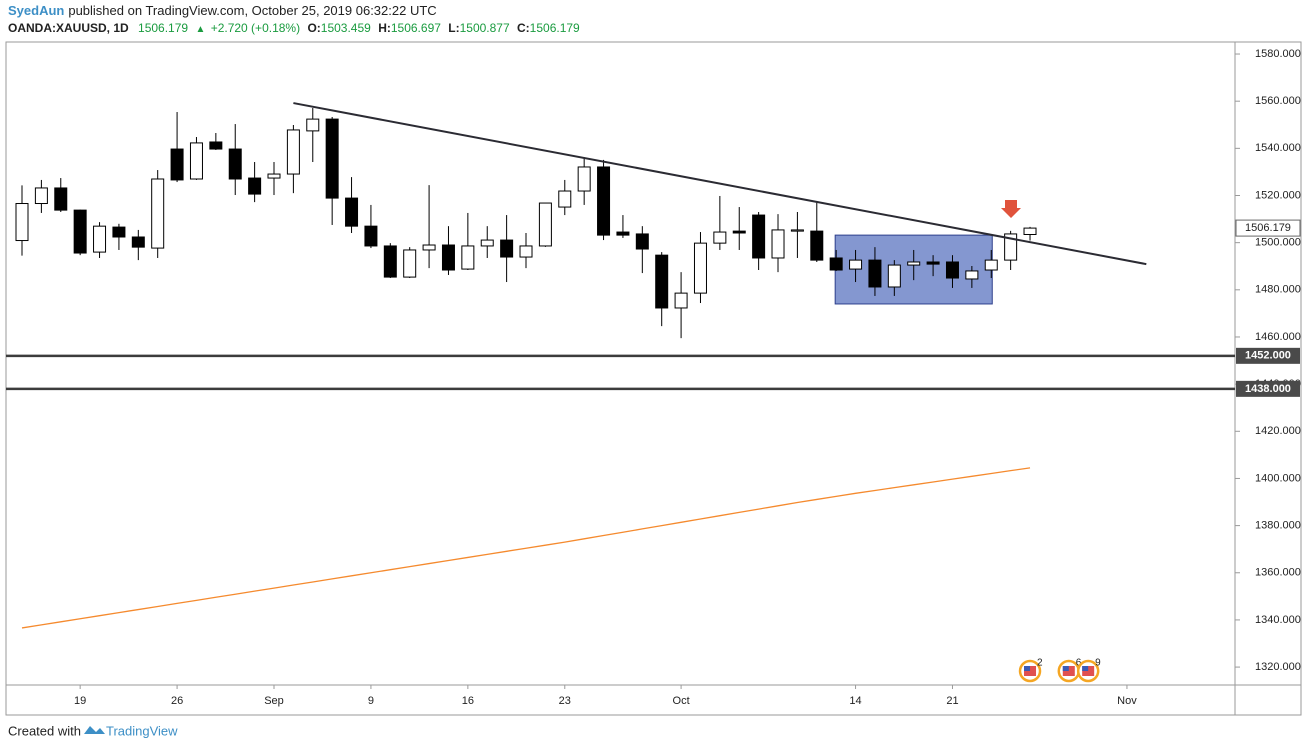 This screenshot has width=1307, height=750. I want to click on ohlc-value: 1503.459, so click(346, 28).